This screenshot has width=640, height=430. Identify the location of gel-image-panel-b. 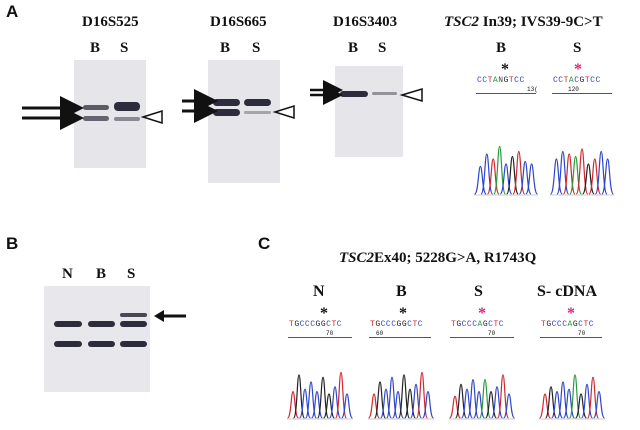
(97, 339).